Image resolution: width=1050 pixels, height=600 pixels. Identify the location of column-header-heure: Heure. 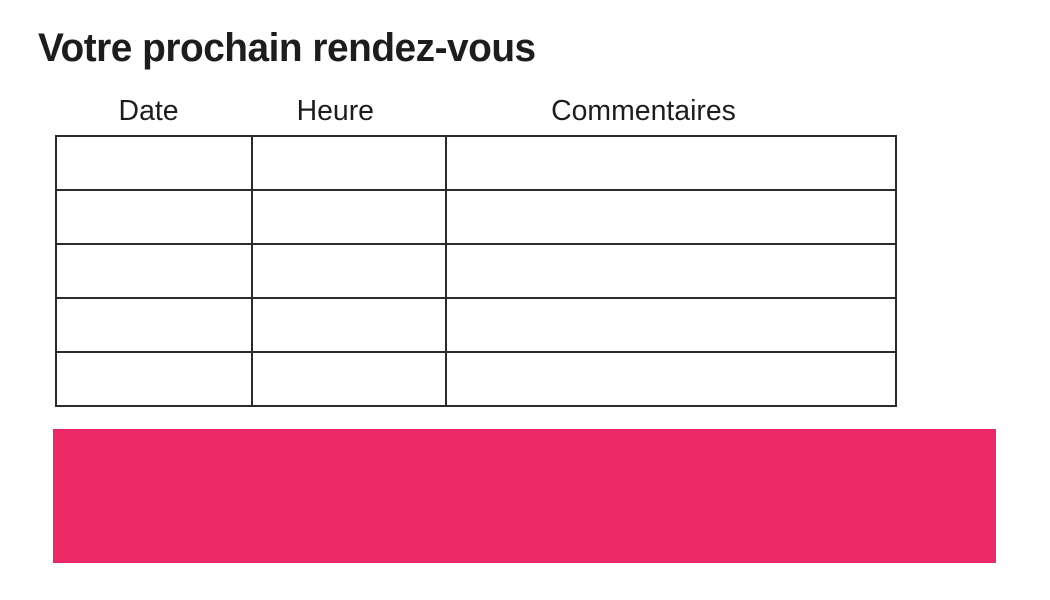
(335, 111).